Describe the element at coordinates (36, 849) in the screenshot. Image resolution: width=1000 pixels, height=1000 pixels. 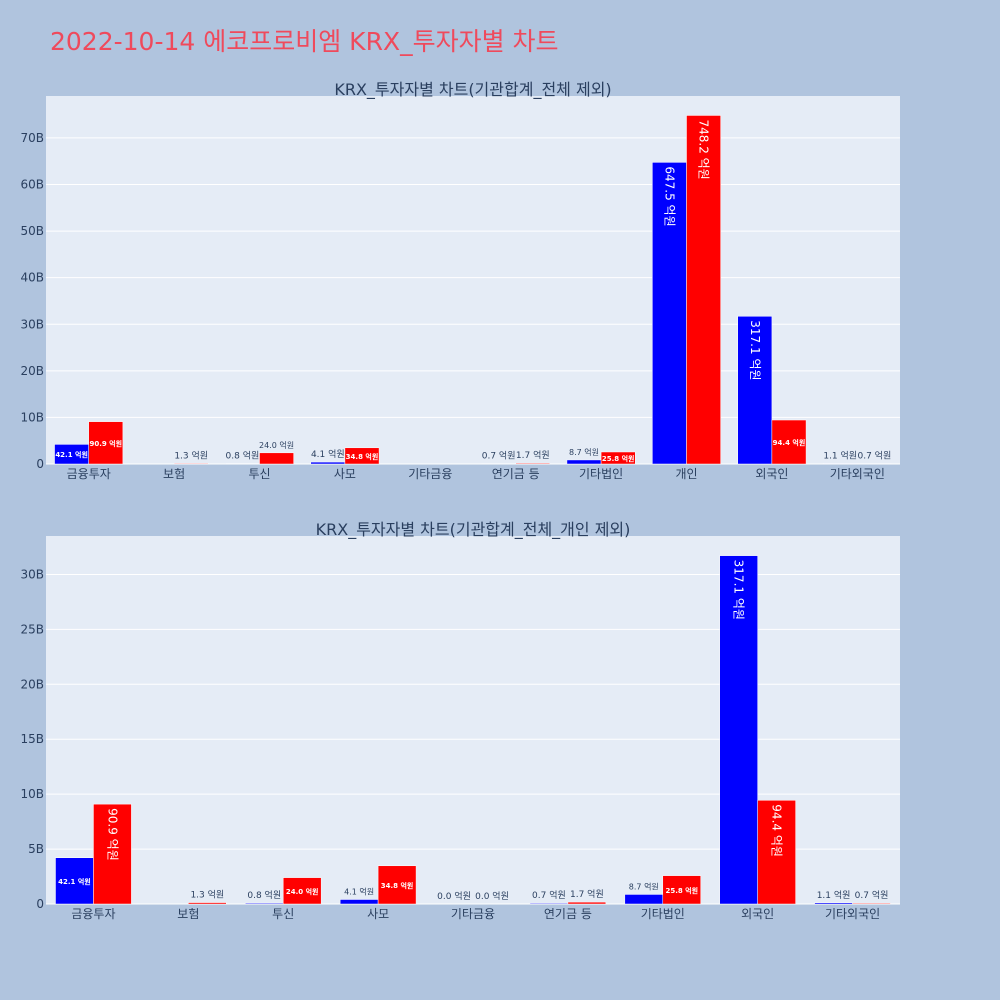
I see `y-tick-label: 5B` at that location.